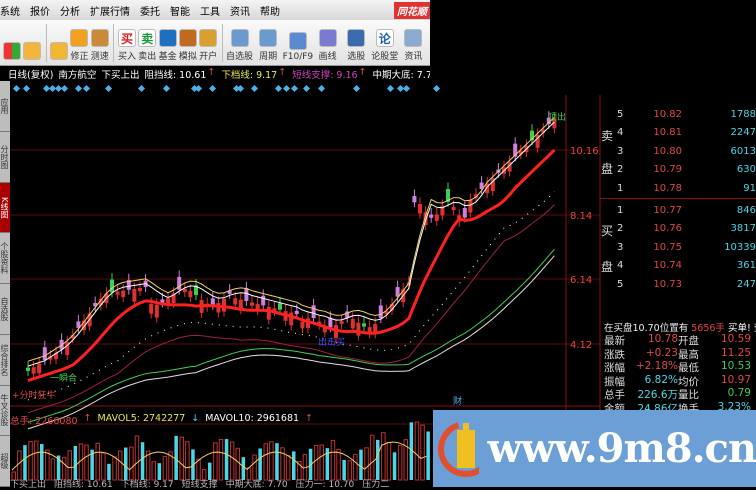  What do you see at coordinates (240, 45) in the screenshot?
I see `toolbar-button-star-folder: 自选股` at bounding box center [240, 45].